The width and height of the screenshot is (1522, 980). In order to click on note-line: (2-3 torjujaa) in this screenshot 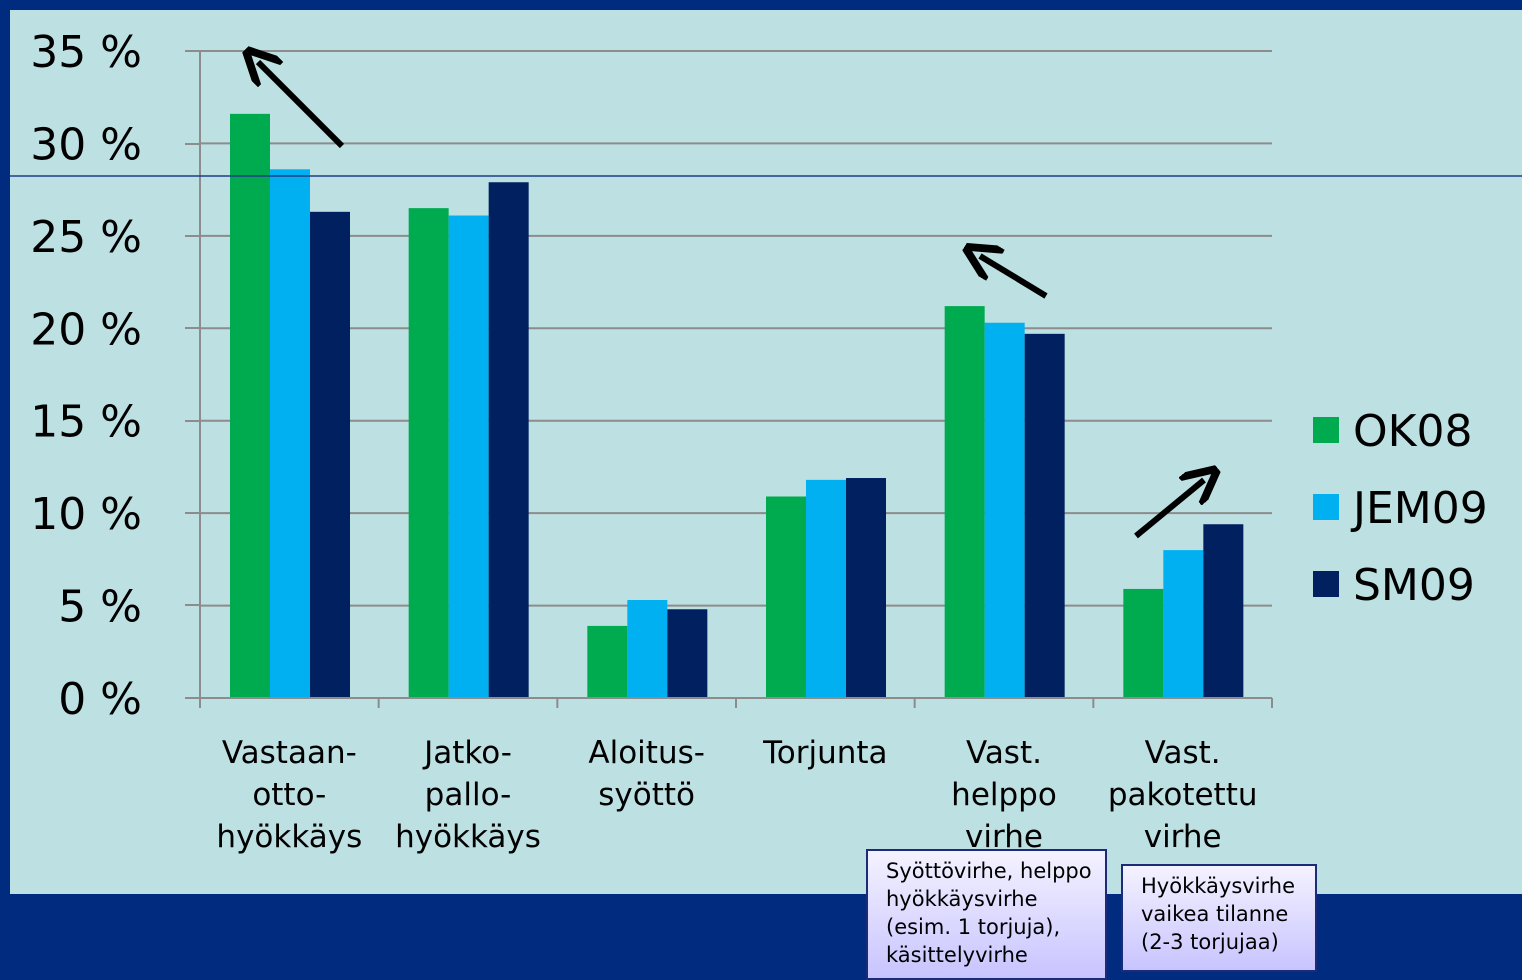, I will do `click(1210, 942)`.